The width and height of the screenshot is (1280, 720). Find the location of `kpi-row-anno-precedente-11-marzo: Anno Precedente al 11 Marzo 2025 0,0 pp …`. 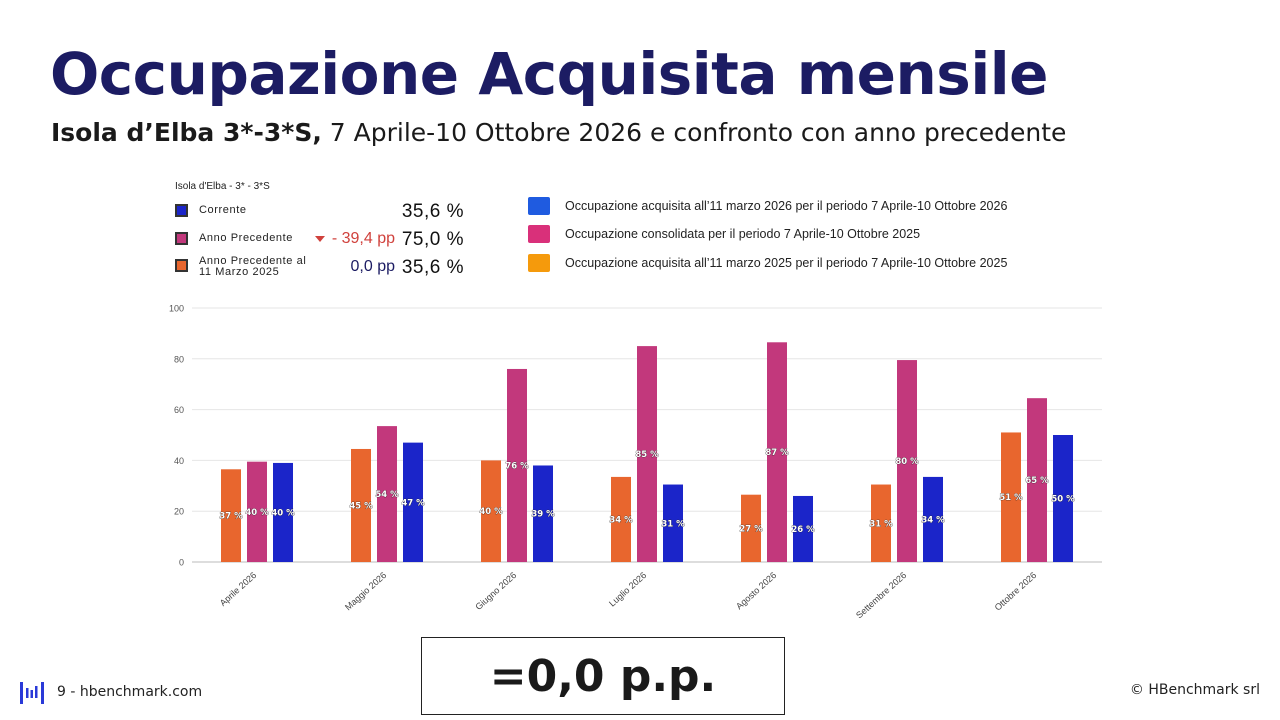

kpi-row-anno-precedente-11-marzo: Anno Precedente al 11 Marzo 2025 0,0 pp … is located at coordinates (325, 267).